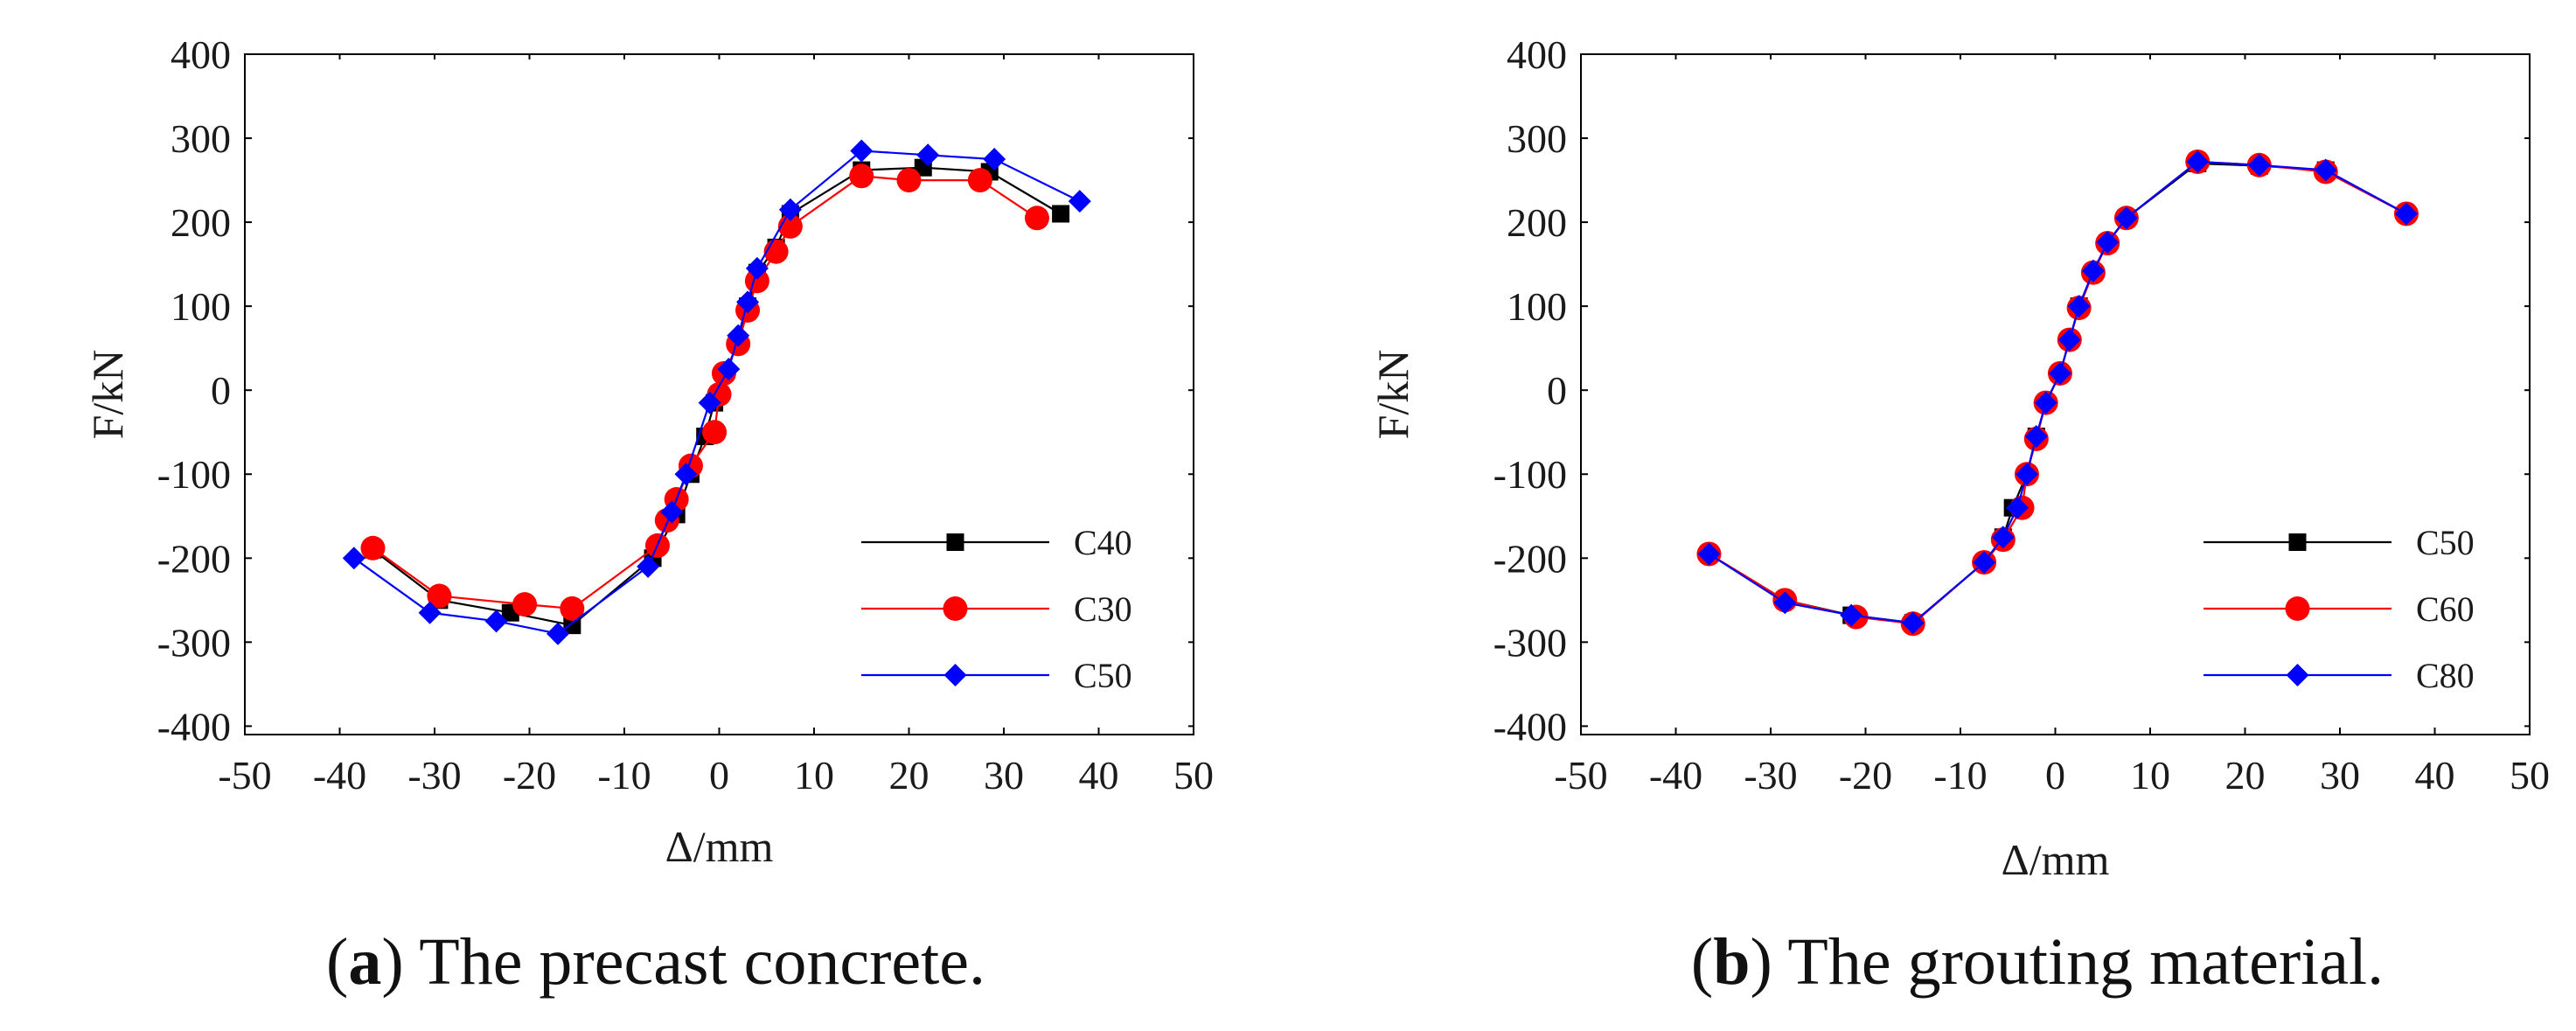 The width and height of the screenshot is (2576, 1031). What do you see at coordinates (702, 962) in the screenshot?
I see `caption-text: The precast concrete.` at bounding box center [702, 962].